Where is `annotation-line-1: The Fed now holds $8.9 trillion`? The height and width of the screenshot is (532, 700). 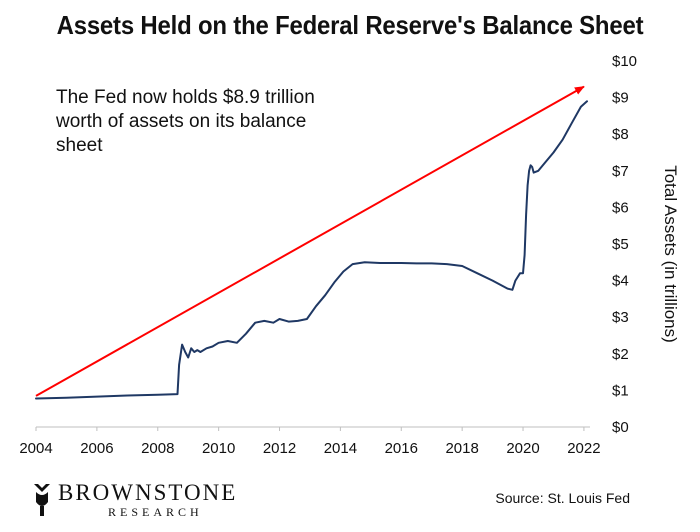
annotation-line-1: The Fed now holds $8.9 trillion is located at coordinates (185, 97).